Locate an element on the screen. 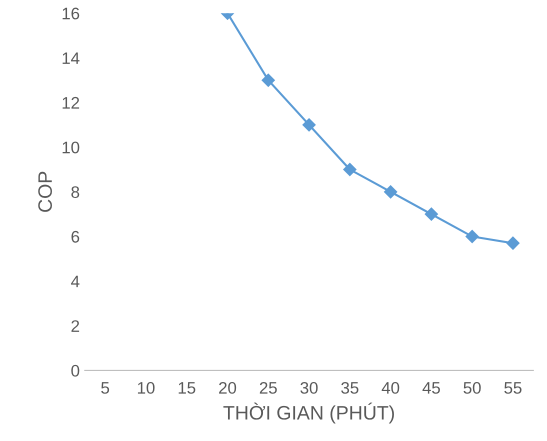 The height and width of the screenshot is (441, 547). y-tick-label: 4 is located at coordinates (75, 282).